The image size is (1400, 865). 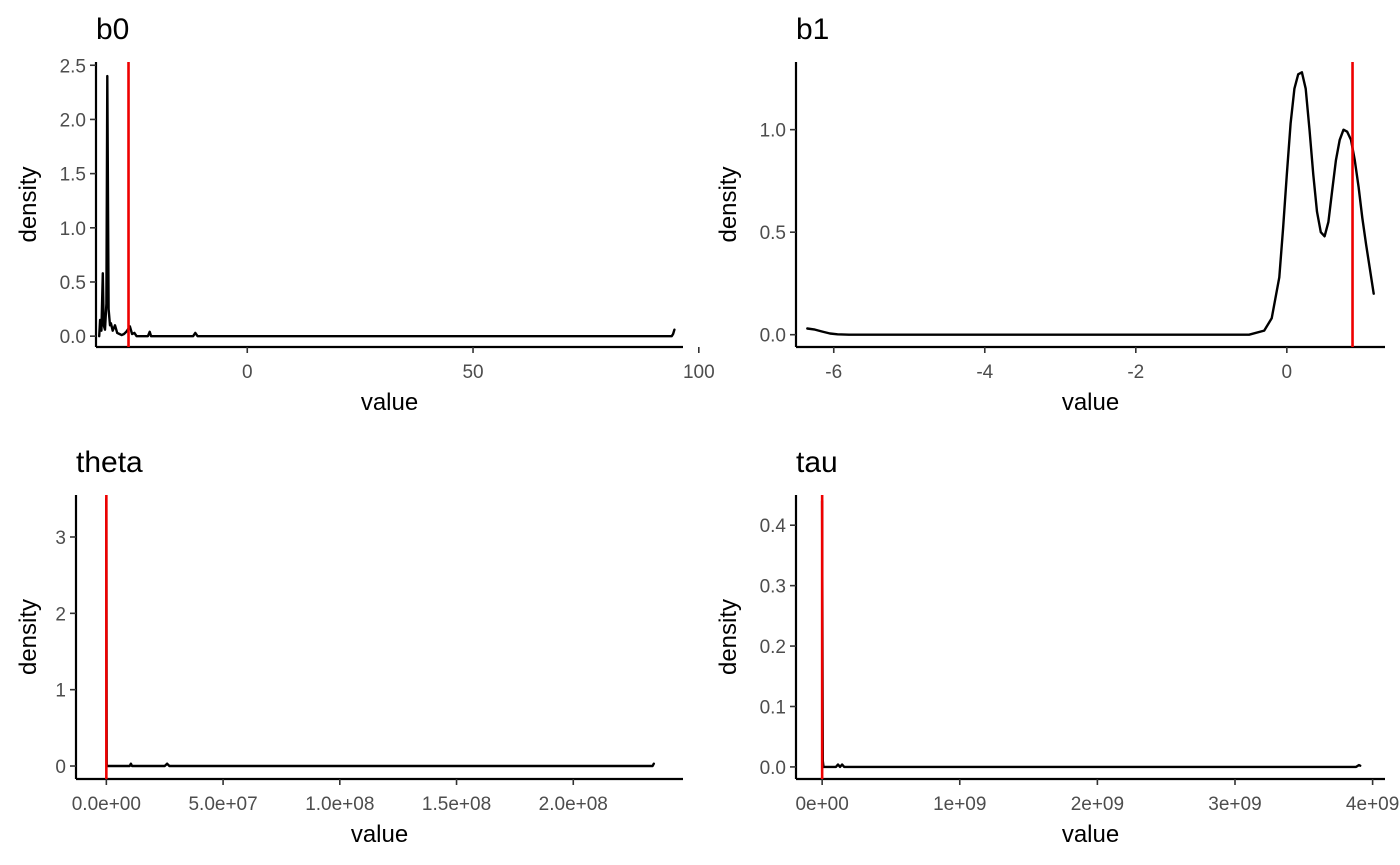 What do you see at coordinates (773, 647) in the screenshot?
I see `y-tick-label: 0.2` at bounding box center [773, 647].